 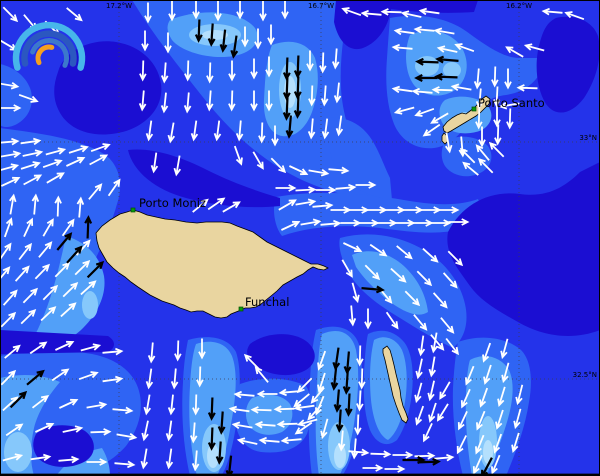 I want to click on island-desertas, so click(x=395, y=384).